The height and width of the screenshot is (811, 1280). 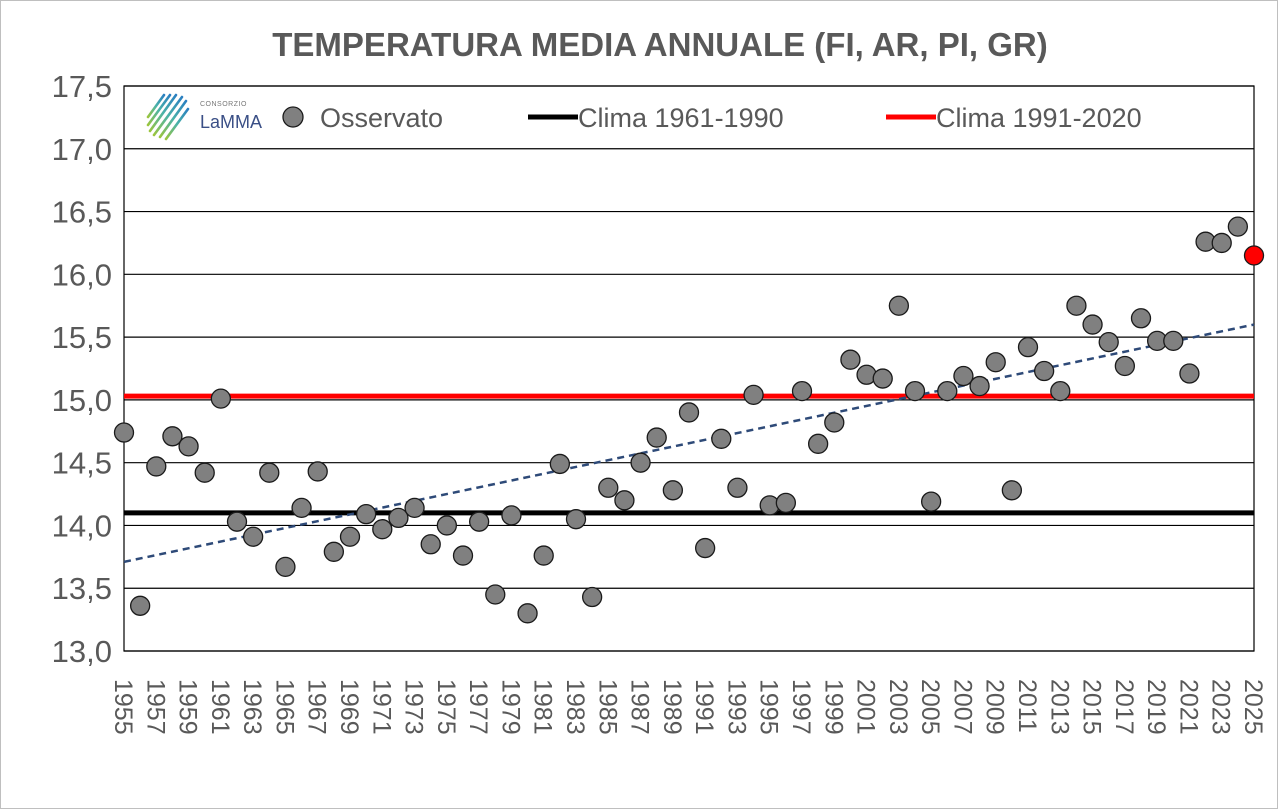 I want to click on x-tick-label: 1975, so click(x=446, y=707).